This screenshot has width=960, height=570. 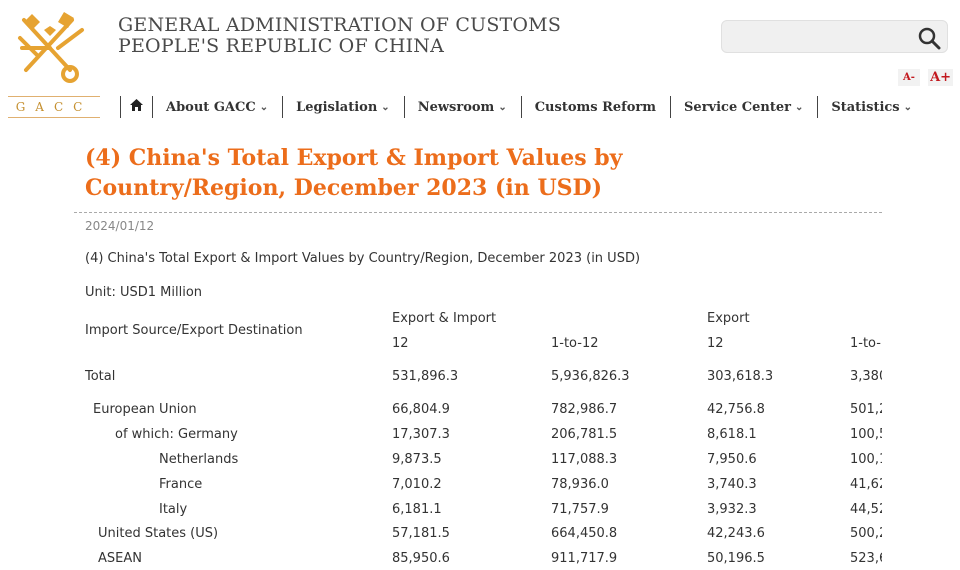 What do you see at coordinates (417, 484) in the screenshot?
I see `table-cell: 7,010.2` at bounding box center [417, 484].